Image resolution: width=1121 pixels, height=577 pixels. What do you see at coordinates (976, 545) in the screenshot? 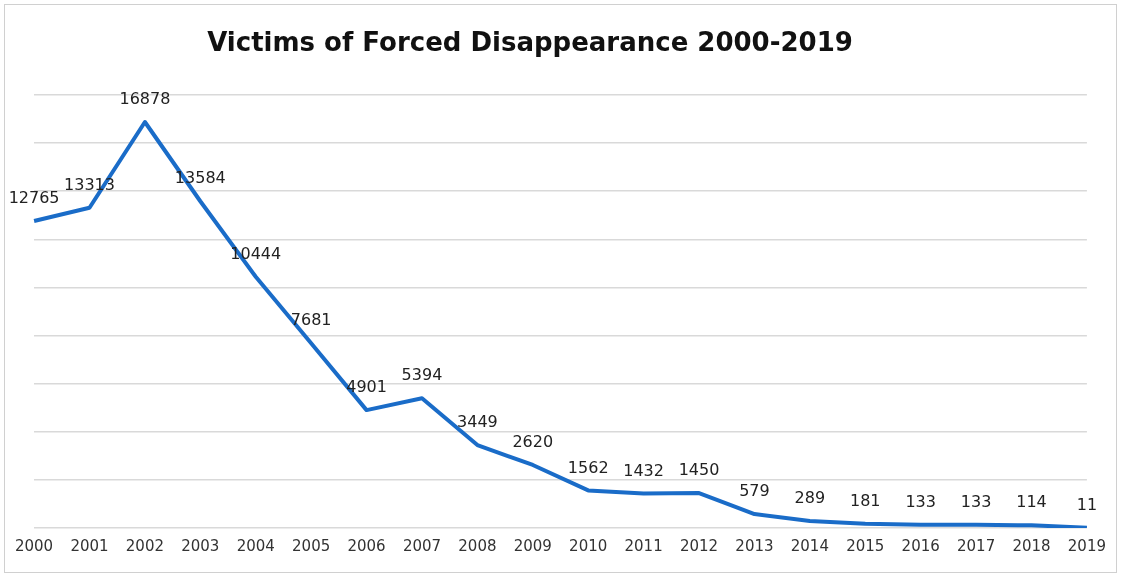
I see `x-tick-label: 2017` at bounding box center [976, 545].